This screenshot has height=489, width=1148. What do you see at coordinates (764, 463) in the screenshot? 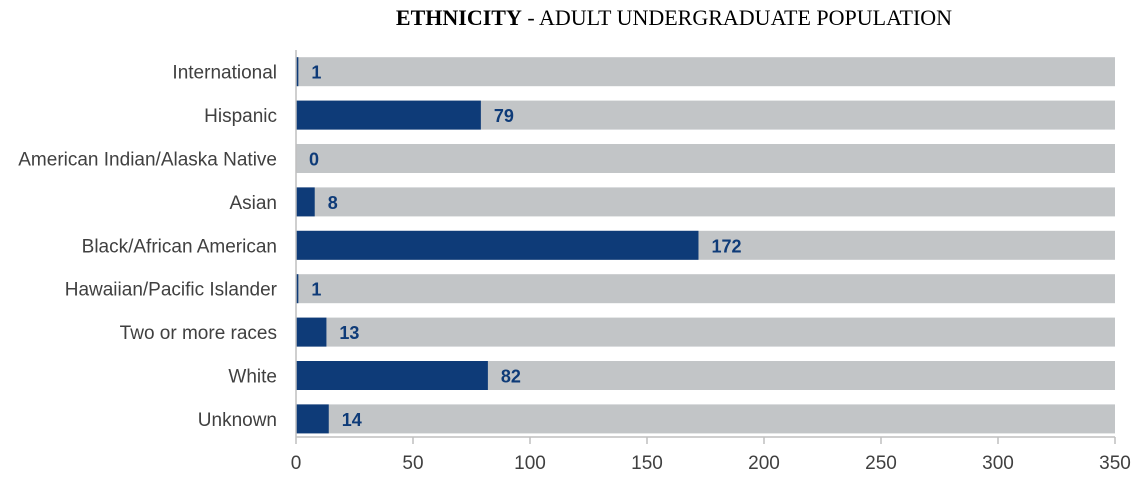
I see `x-tick-label: 200` at bounding box center [764, 463].